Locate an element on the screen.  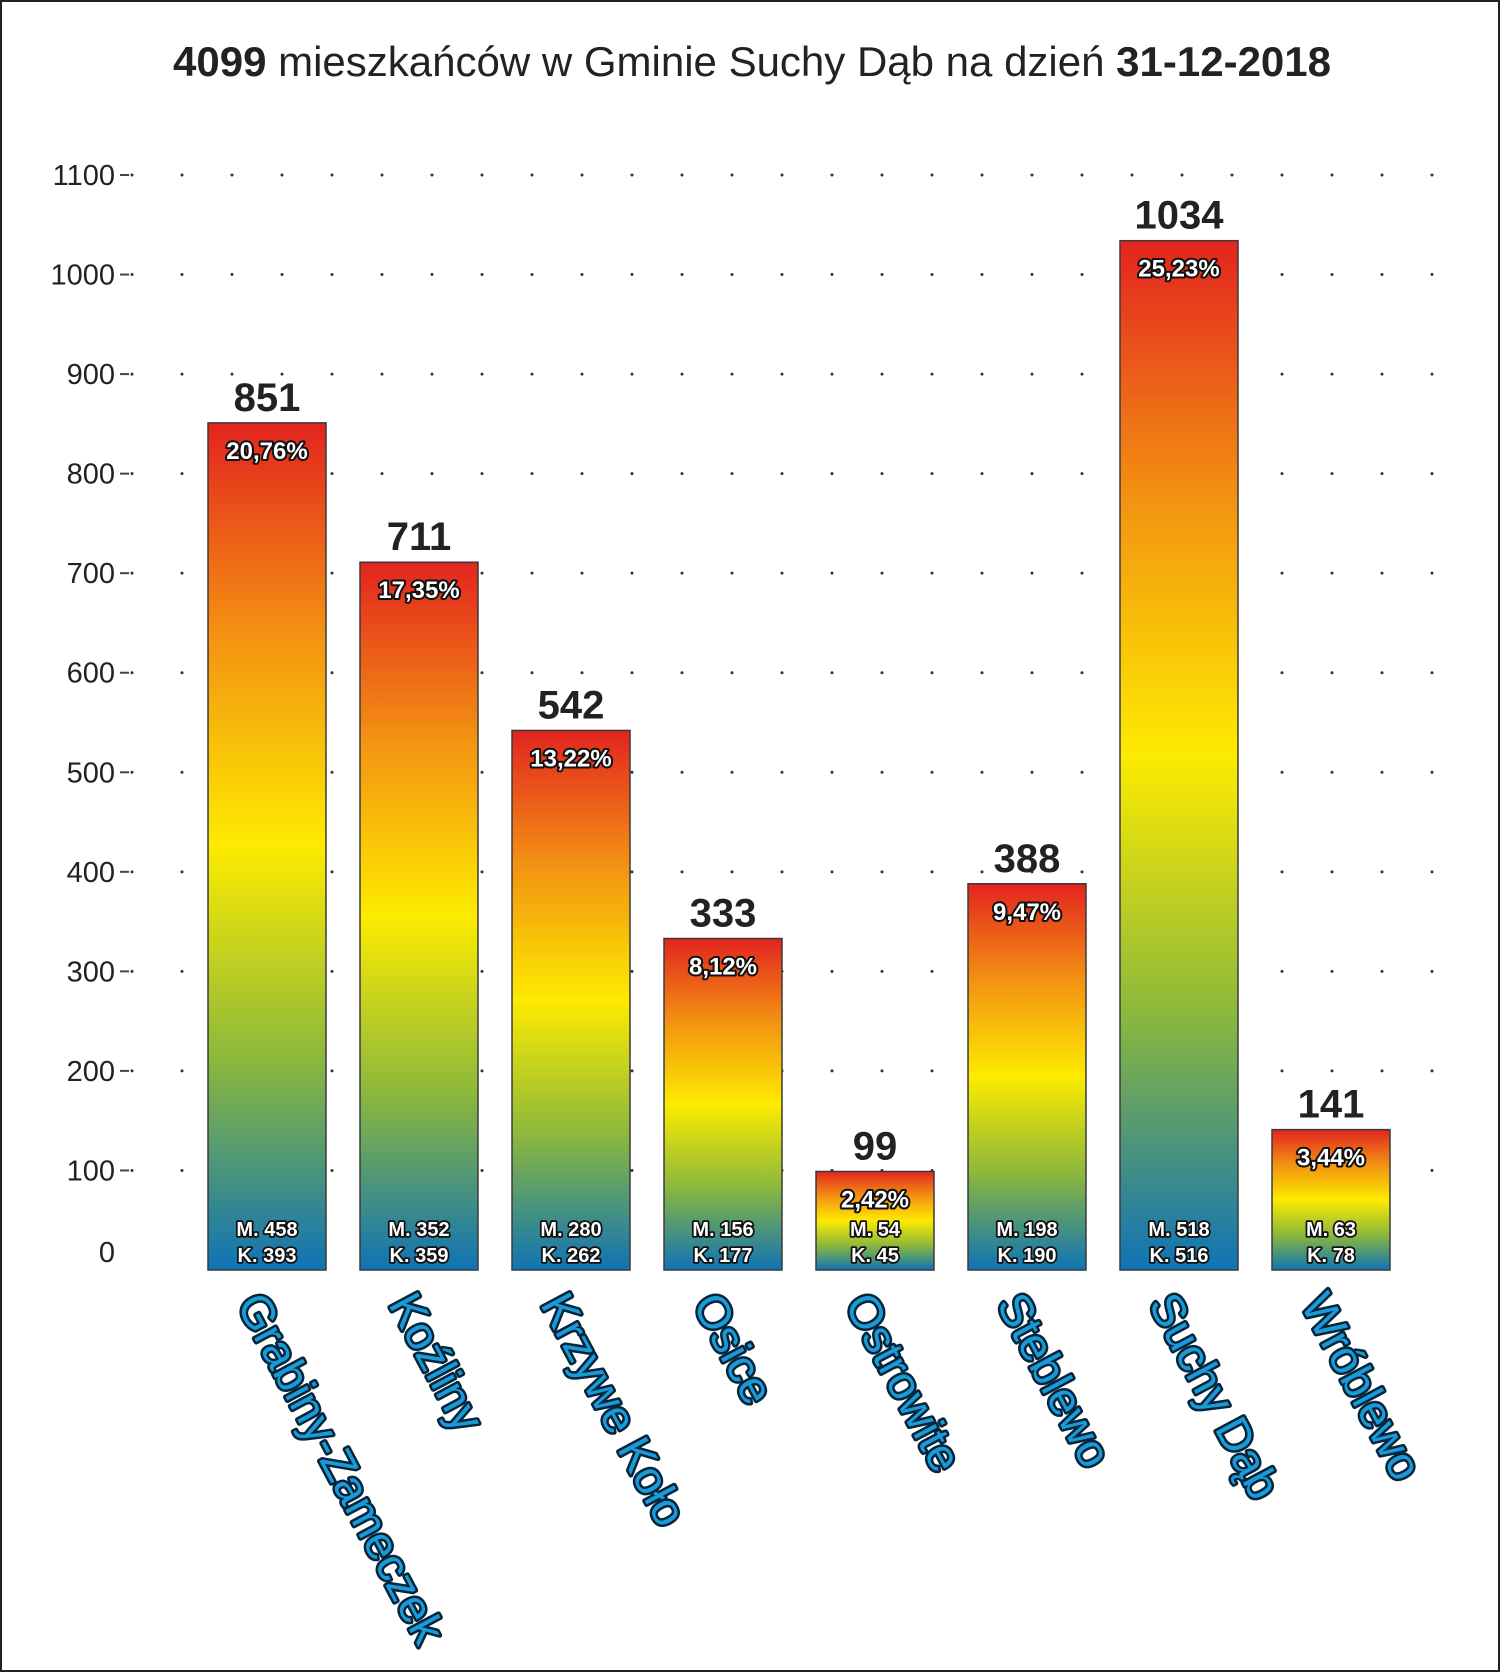
y-tick-label: 900 is located at coordinates (91, 375).